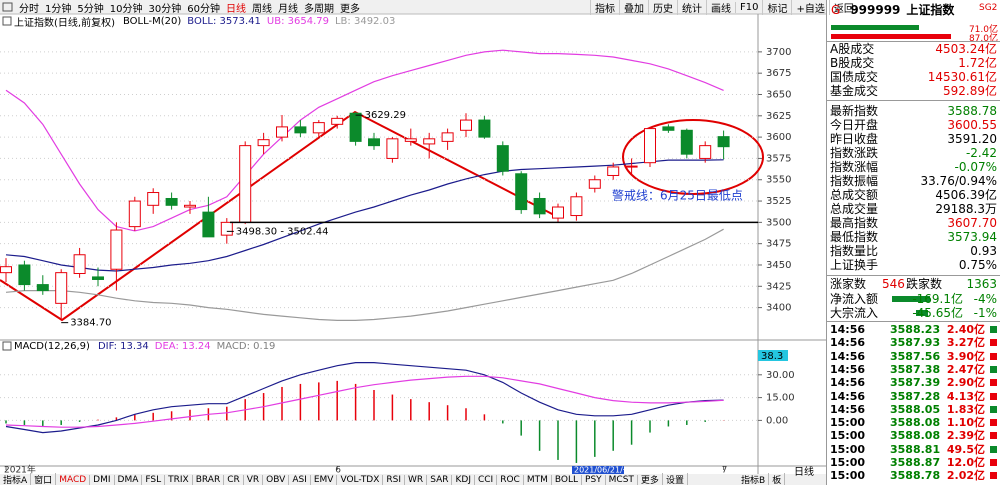  What do you see at coordinates (16, 479) in the screenshot?
I see `indicator-tab: 指标A` at bounding box center [16, 479].